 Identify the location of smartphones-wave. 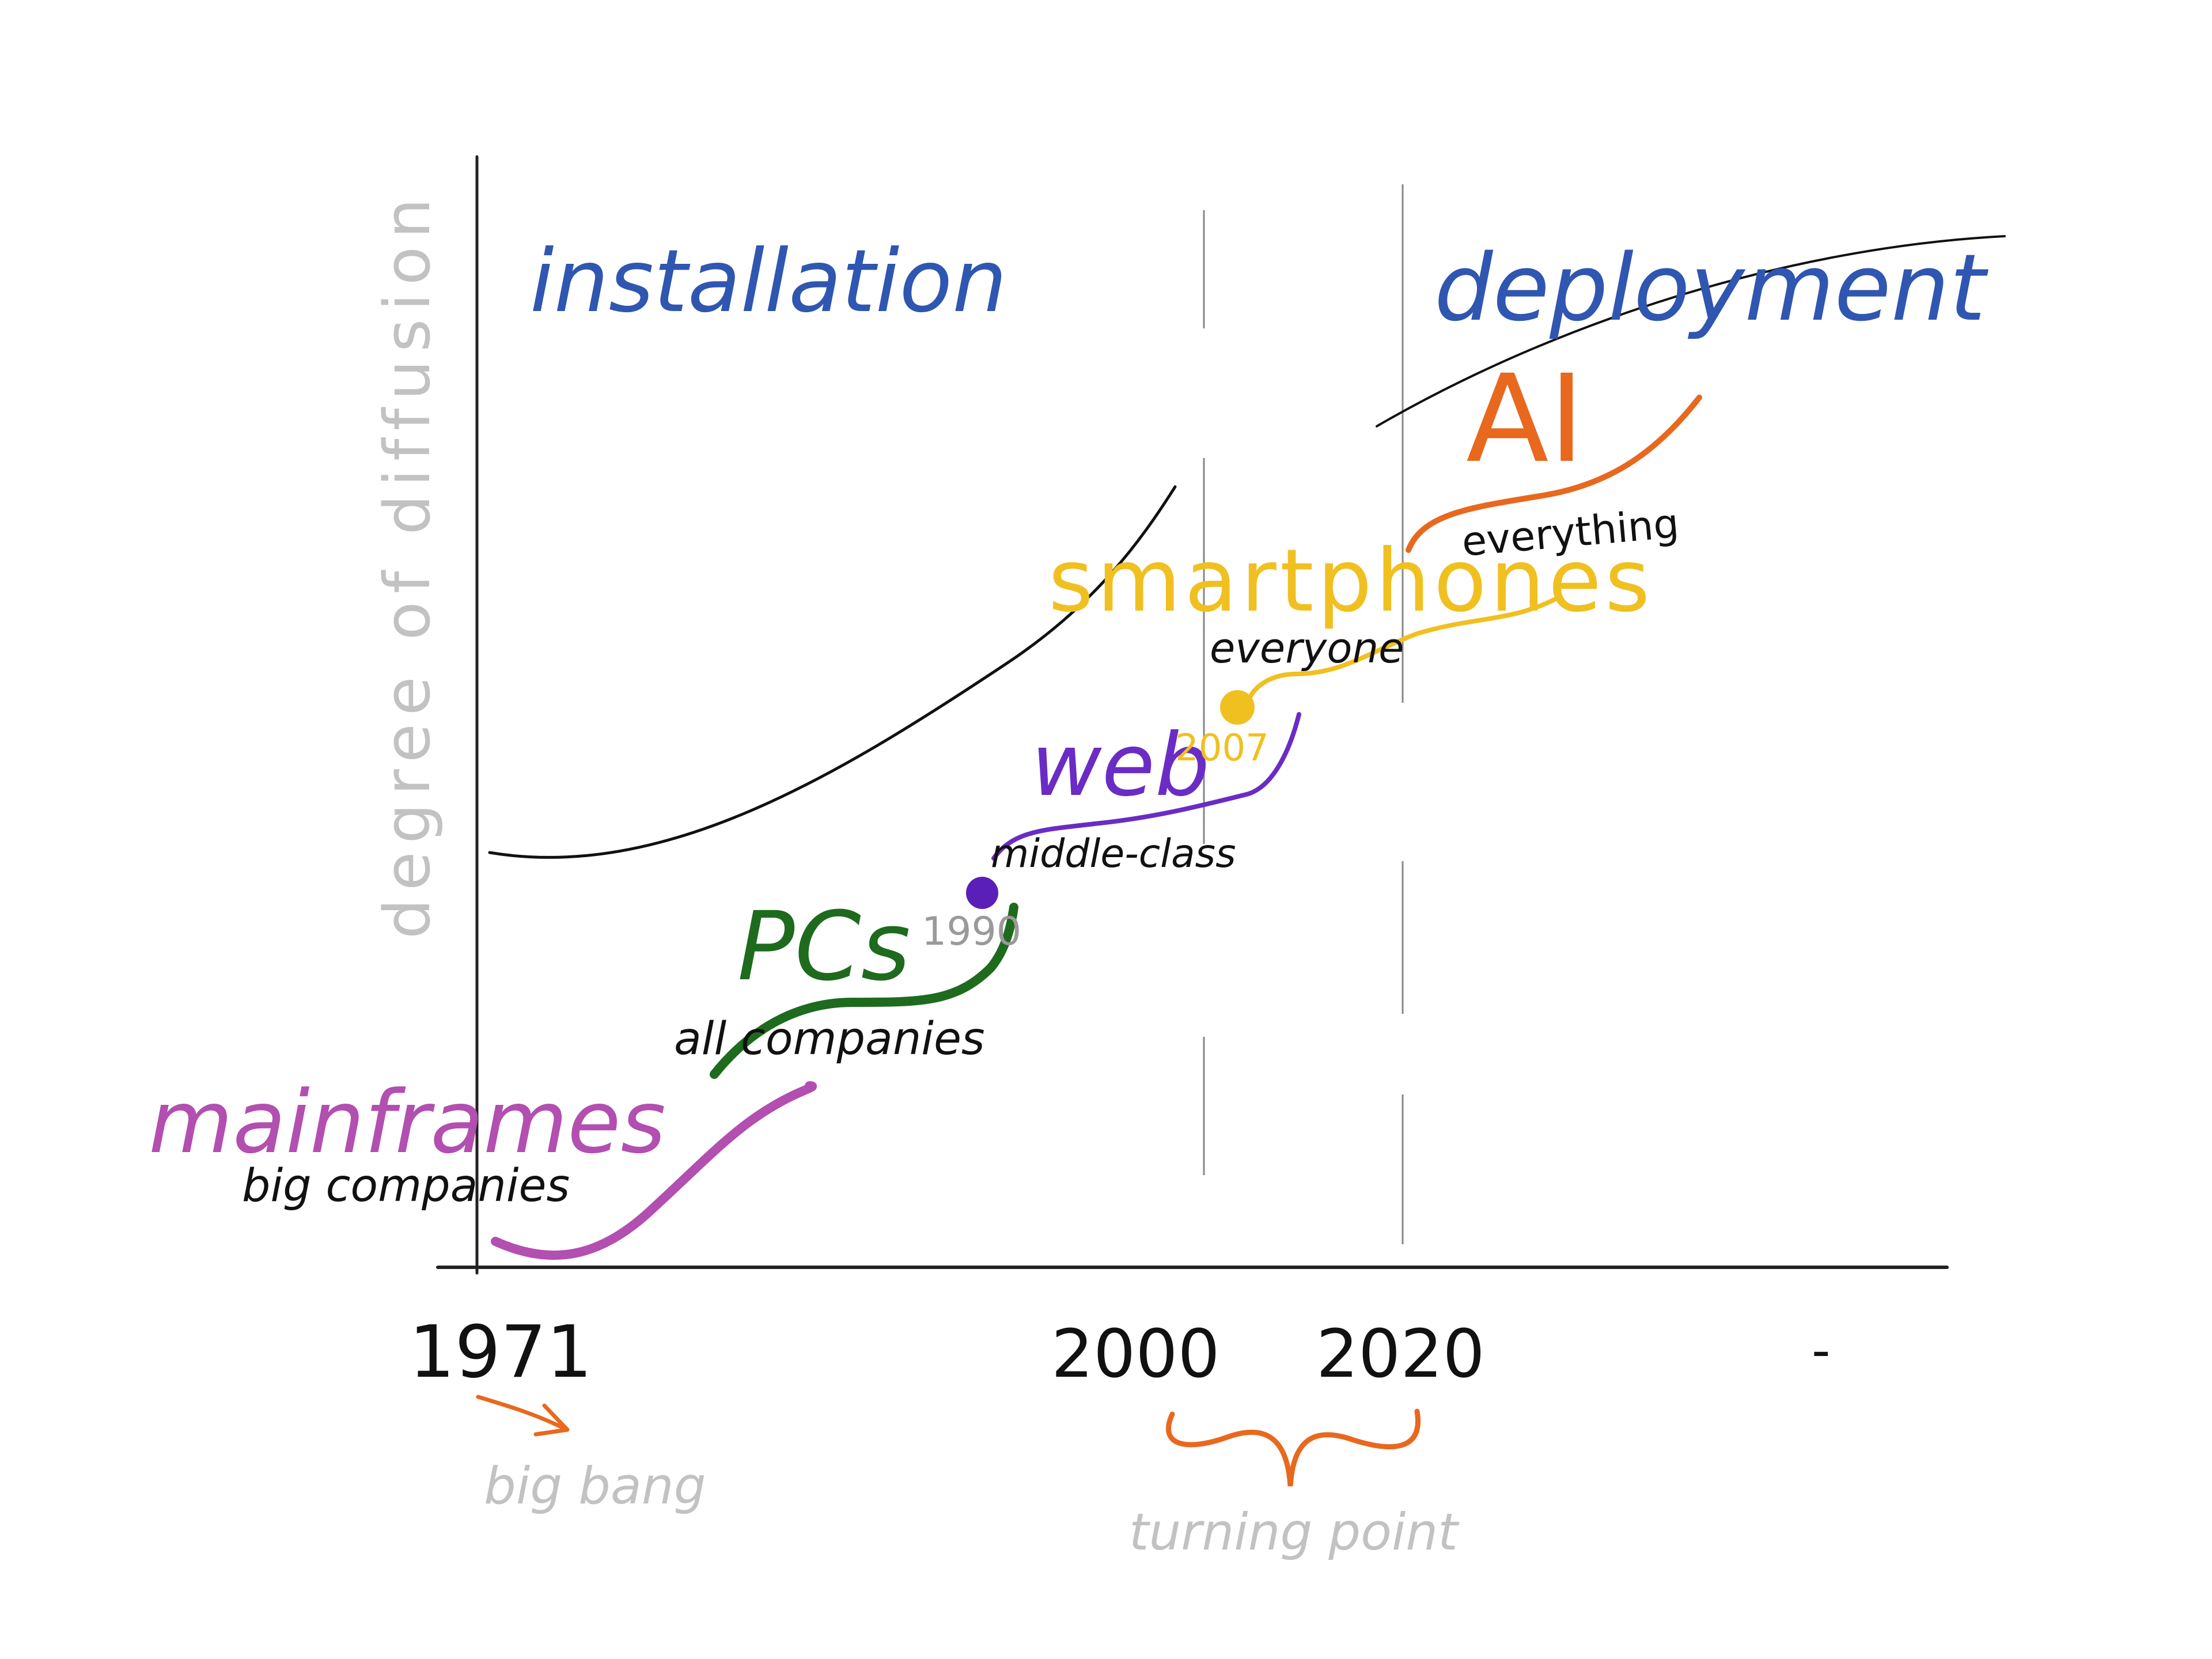
(1401, 657).